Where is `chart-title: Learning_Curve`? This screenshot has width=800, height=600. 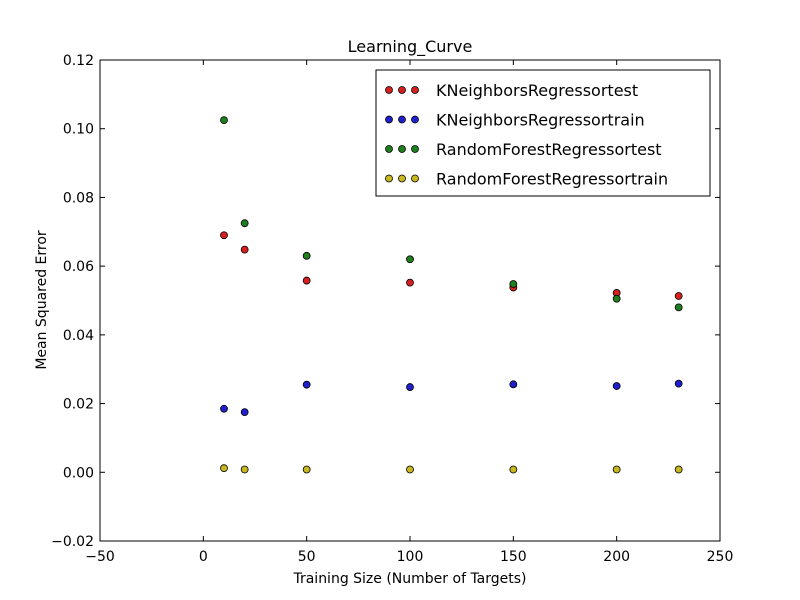
chart-title: Learning_Curve is located at coordinates (410, 47).